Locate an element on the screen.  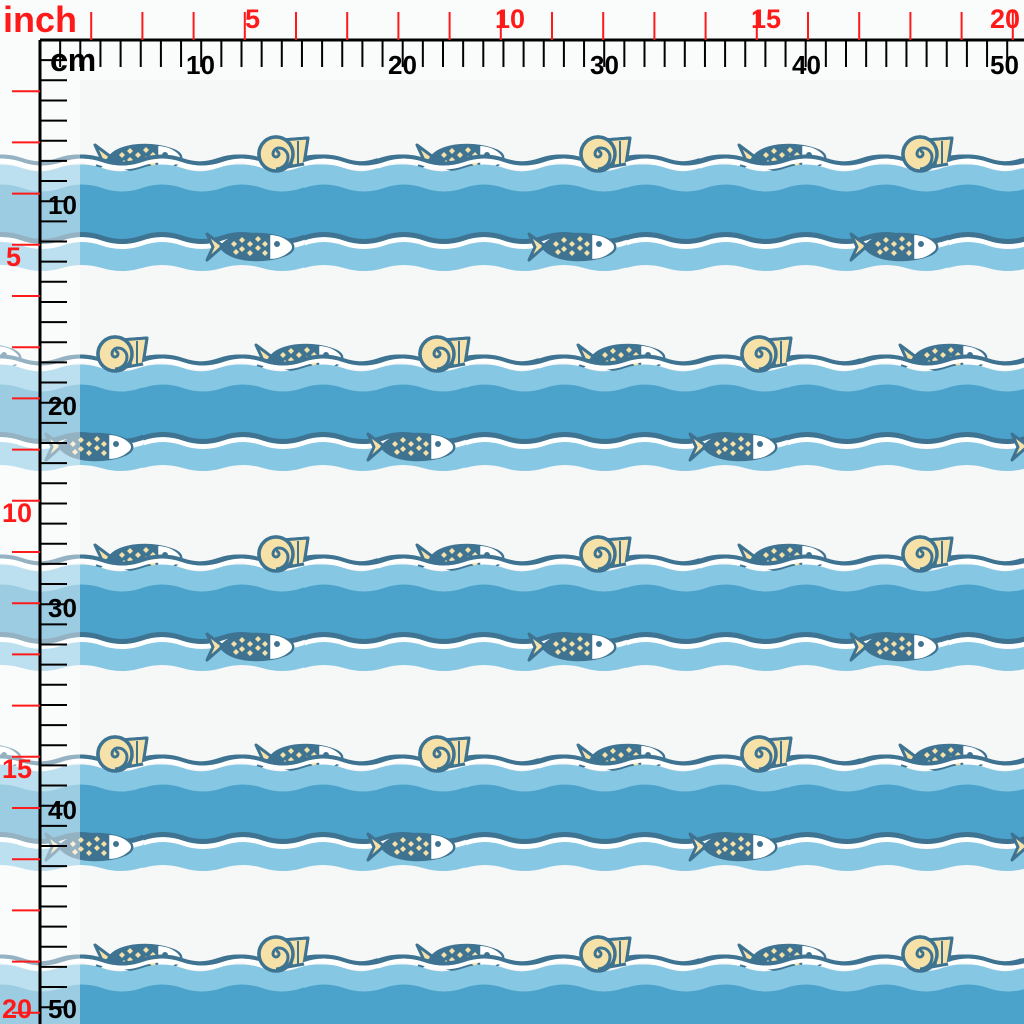
left-cm-label: 10 is located at coordinates (62, 205).